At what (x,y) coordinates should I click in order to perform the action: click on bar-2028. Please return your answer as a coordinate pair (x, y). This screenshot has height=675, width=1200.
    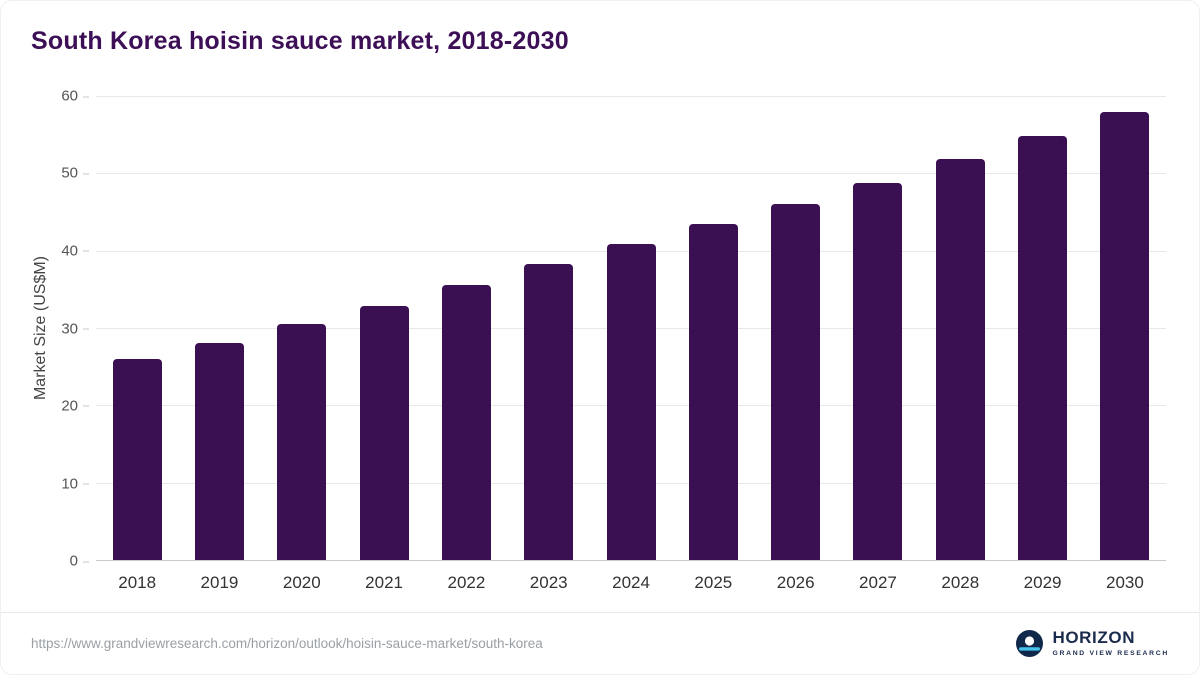
    Looking at the image, I should click on (960, 359).